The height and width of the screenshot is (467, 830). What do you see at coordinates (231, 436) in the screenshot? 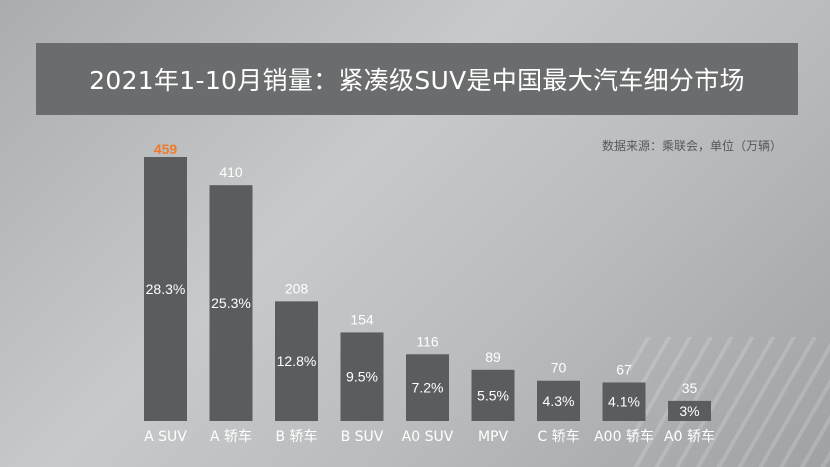
I see `category-label-1: A 轿车` at bounding box center [231, 436].